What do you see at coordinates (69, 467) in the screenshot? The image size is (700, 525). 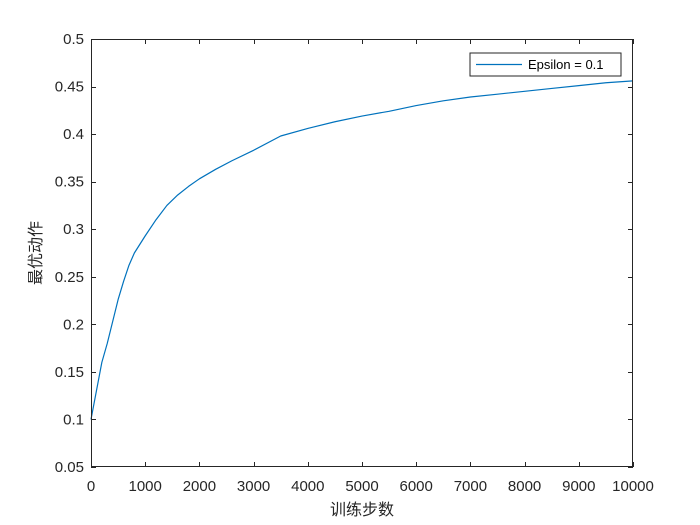 I see `y-tick-label: 0.05` at bounding box center [69, 467].